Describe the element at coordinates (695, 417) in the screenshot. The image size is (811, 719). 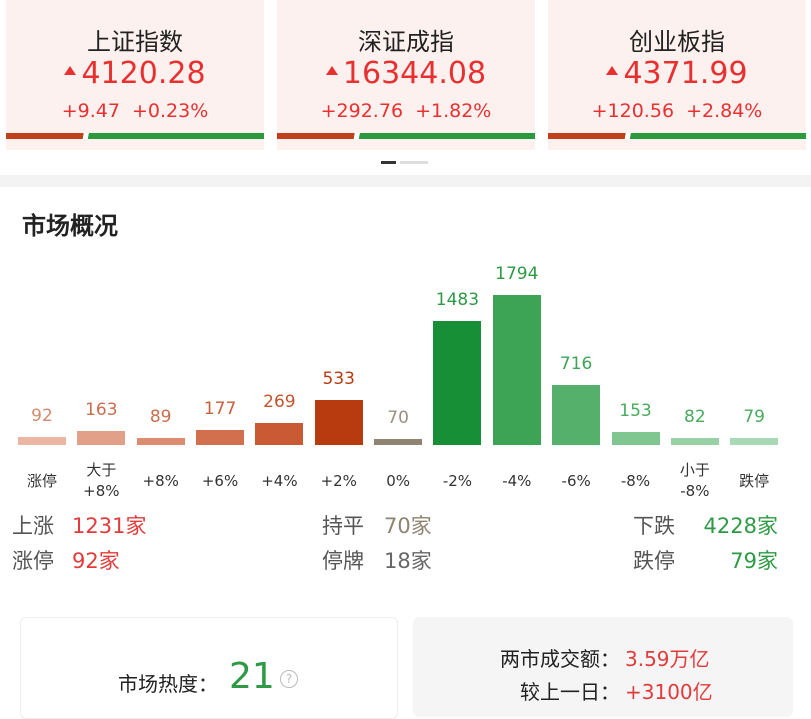
I see `value-label: 82` at that location.